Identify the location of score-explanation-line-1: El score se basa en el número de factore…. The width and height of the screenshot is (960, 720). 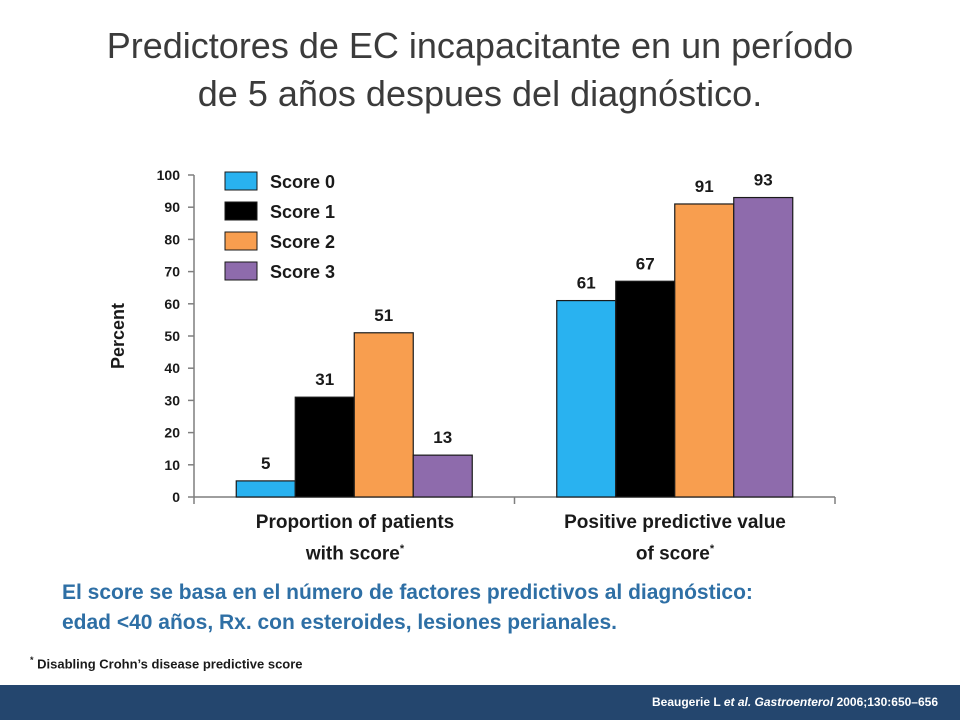
(407, 592).